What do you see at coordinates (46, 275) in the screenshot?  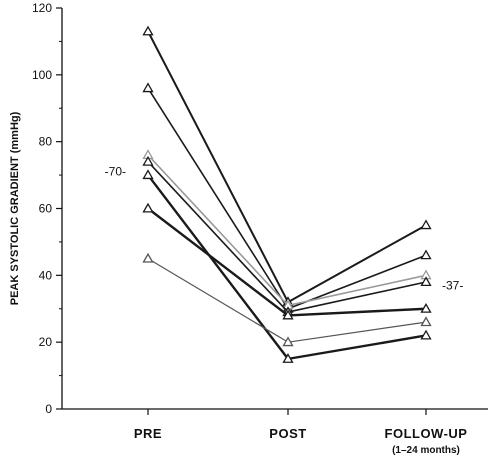 I see `y-tick-label: 40` at bounding box center [46, 275].